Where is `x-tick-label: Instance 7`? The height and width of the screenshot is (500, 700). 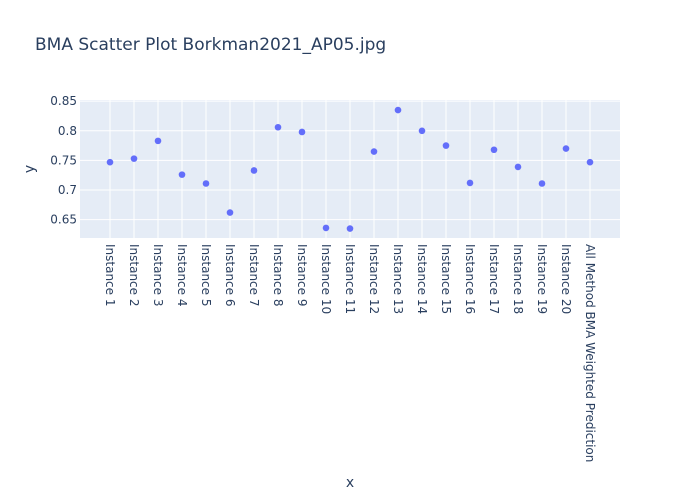
x-tick-label: Instance 7 is located at coordinates (254, 275).